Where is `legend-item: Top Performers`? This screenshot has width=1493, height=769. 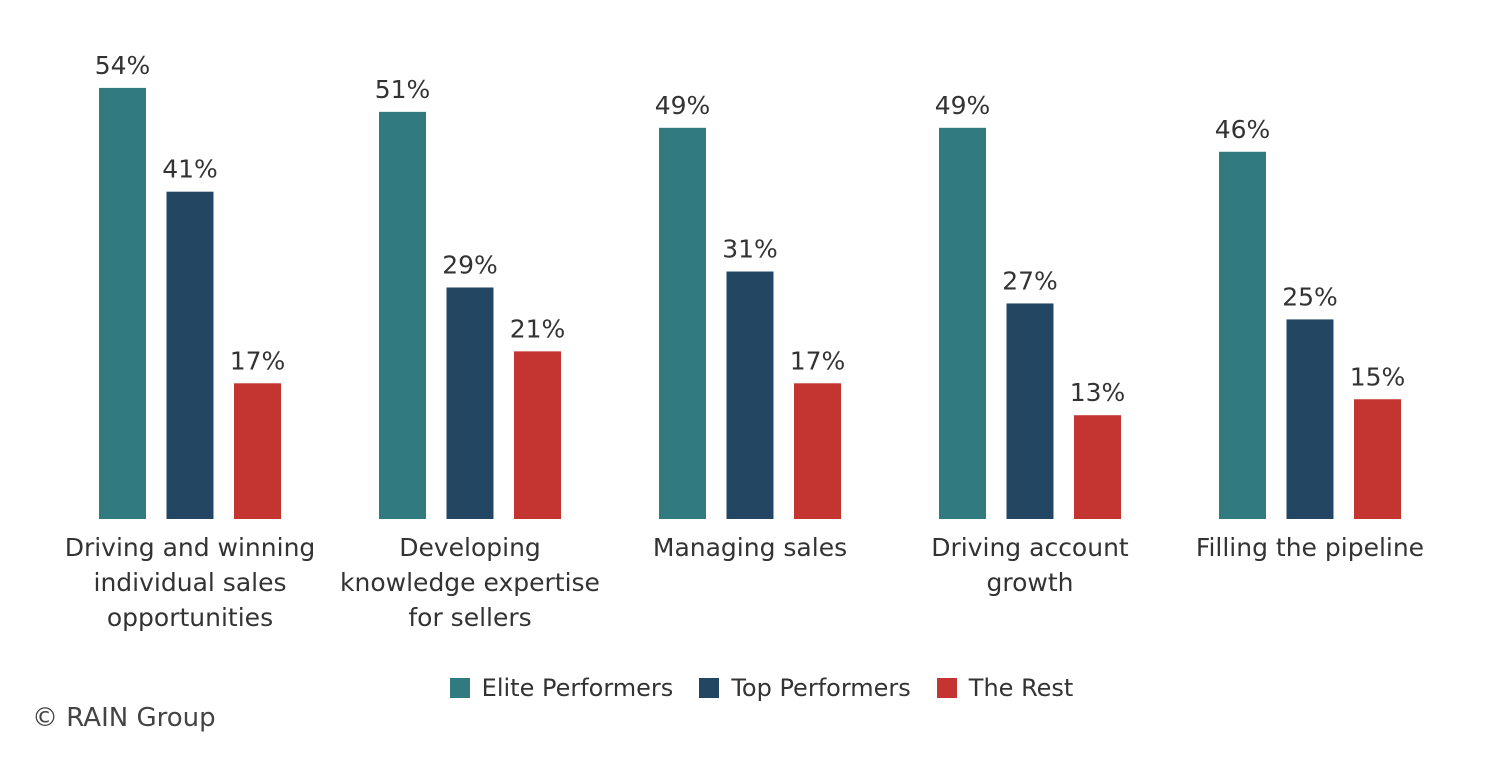
legend-item: Top Performers is located at coordinates (805, 688).